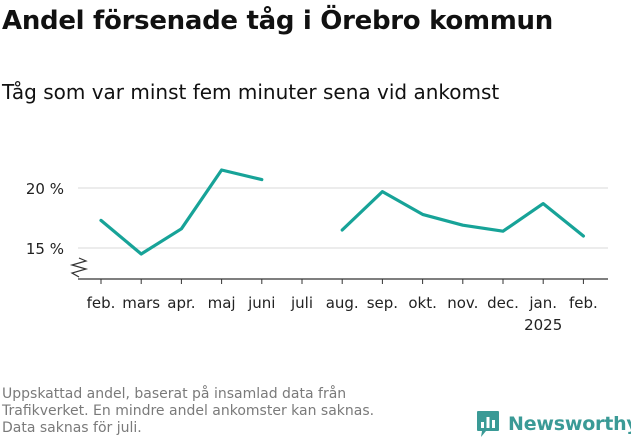 The image size is (631, 439). I want to click on gridlines, so click(343, 218).